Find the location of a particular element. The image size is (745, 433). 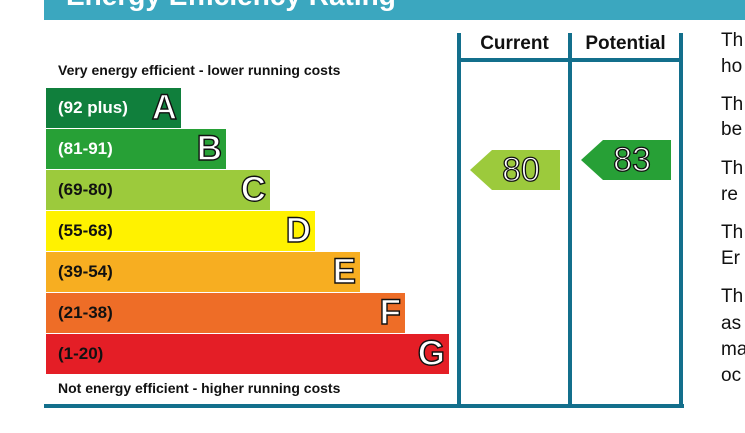

title-bar: Energy Efficiency Rating is located at coordinates (394, 10).